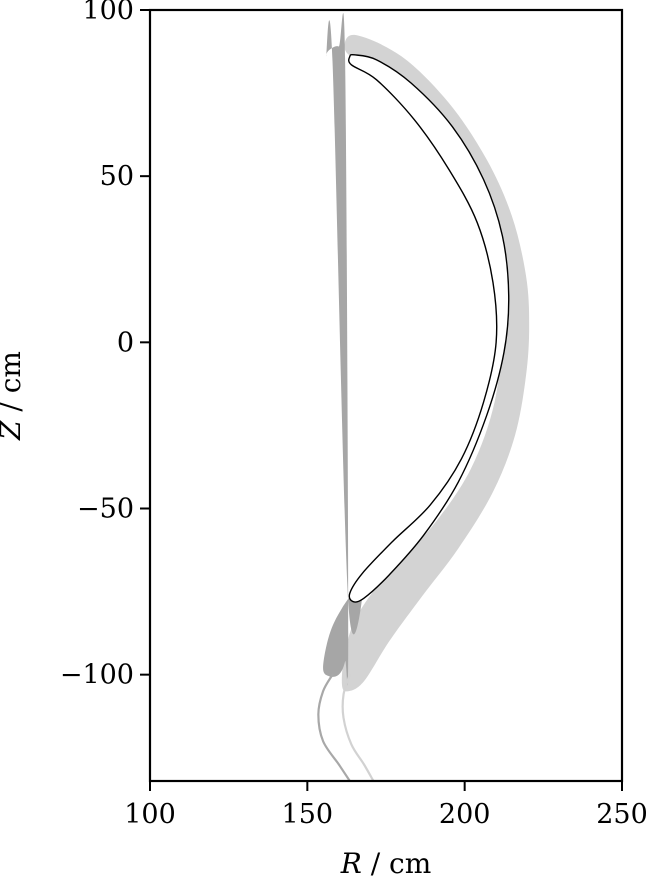 The height and width of the screenshot is (880, 647). Describe the element at coordinates (117, 176) in the screenshot. I see `y-tick-label-50: 50` at that location.